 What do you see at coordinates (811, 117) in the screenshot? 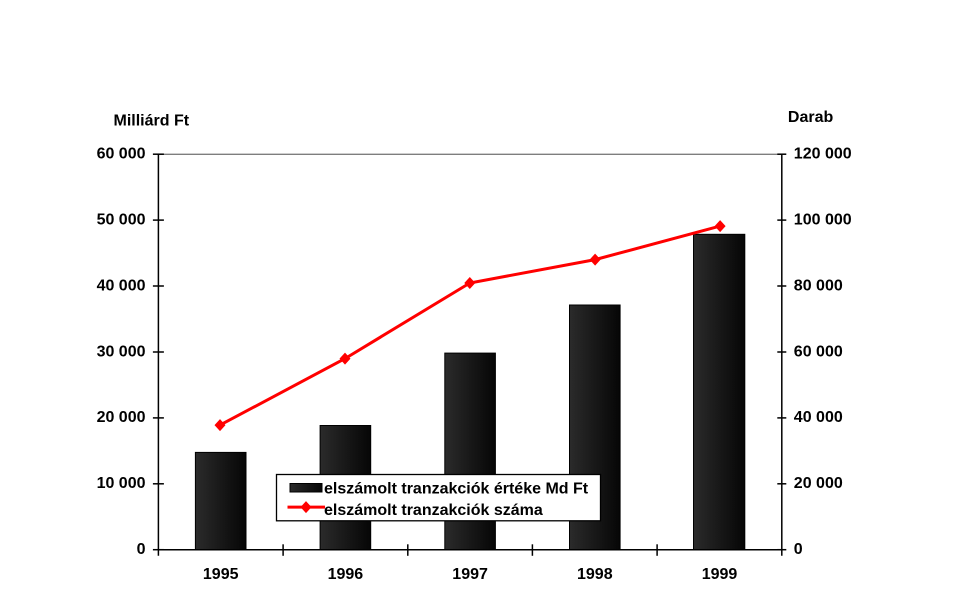
I see `svg-text: Darab` at bounding box center [811, 117].